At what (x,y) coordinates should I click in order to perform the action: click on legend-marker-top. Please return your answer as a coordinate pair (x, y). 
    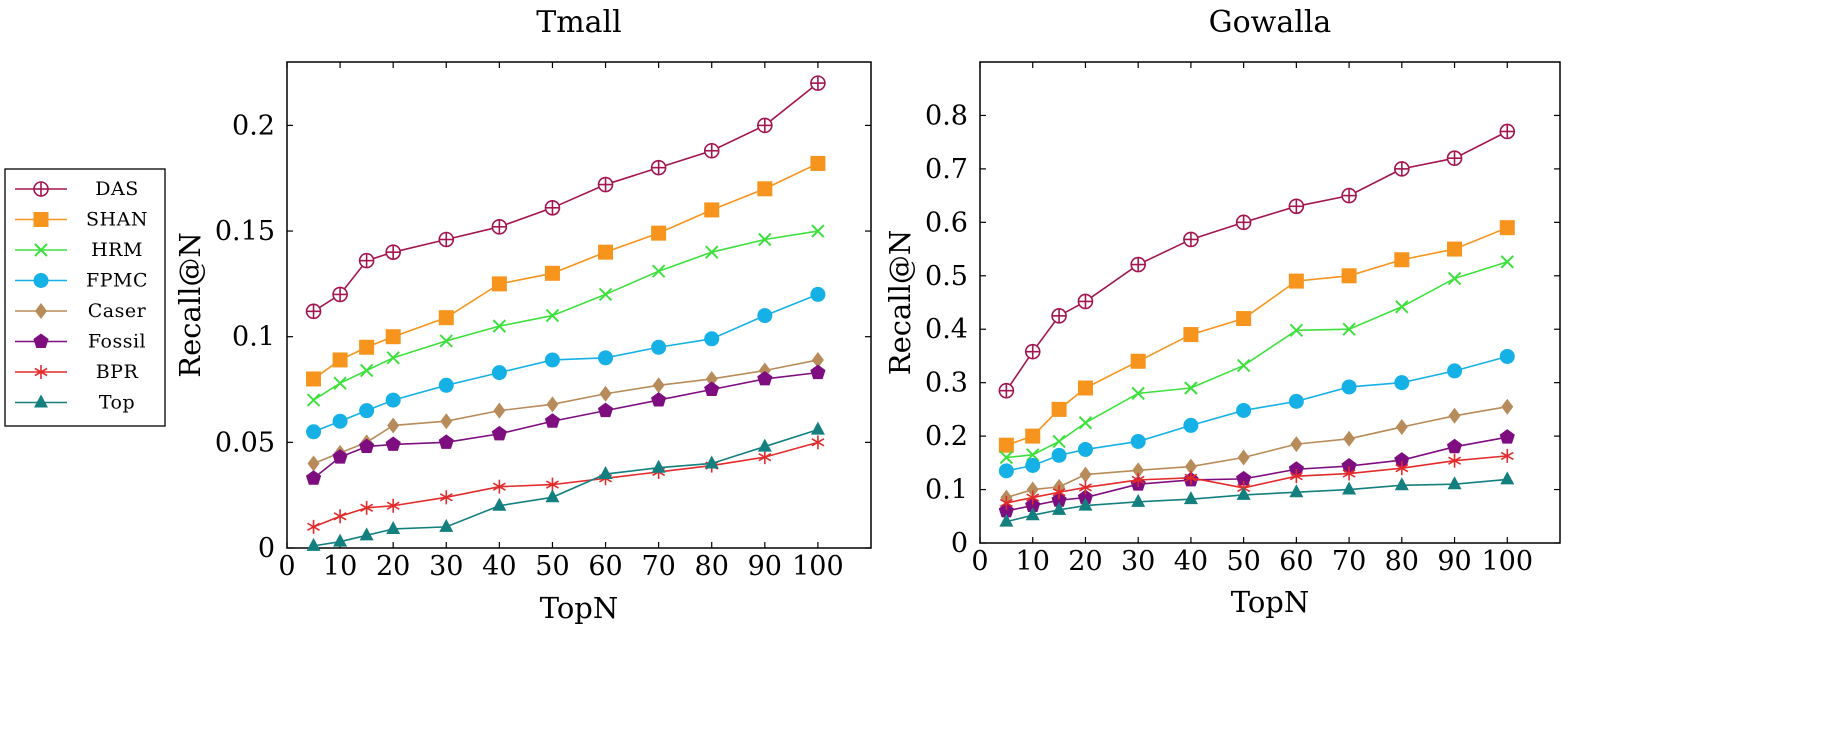
    Looking at the image, I should click on (41, 401).